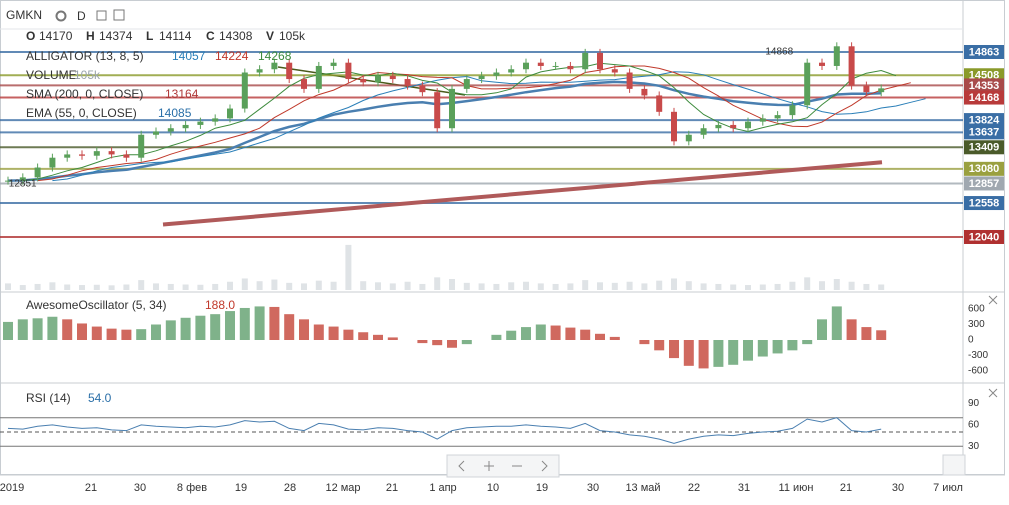  What do you see at coordinates (232, 56) in the screenshot?
I see `legend-value: 14224` at bounding box center [232, 56].